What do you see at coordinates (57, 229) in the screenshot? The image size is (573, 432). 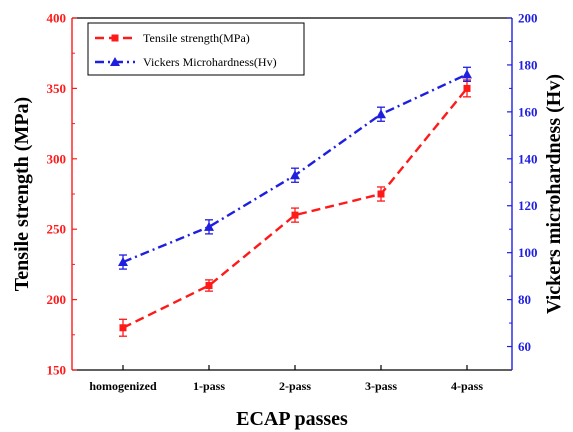 I see `left-tick-label: 250` at bounding box center [57, 229].